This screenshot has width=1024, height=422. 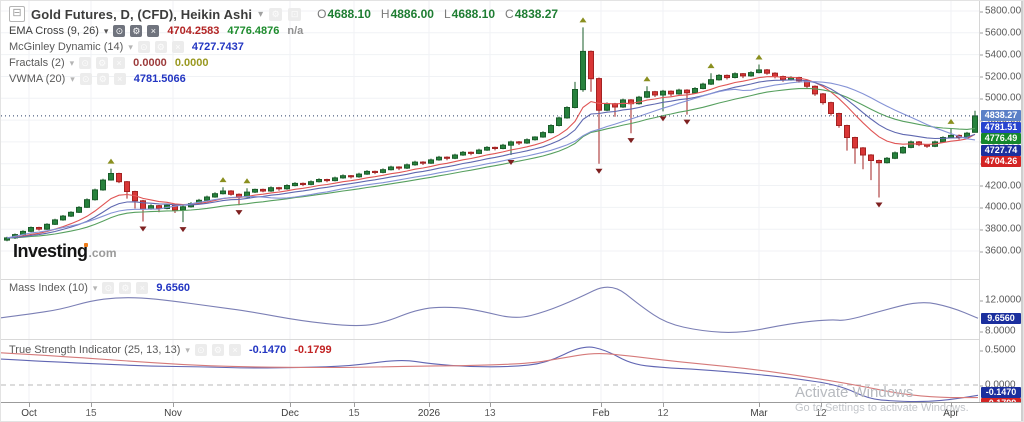 I want to click on axis-tick-label: 4000.00, so click(x=1000, y=207).